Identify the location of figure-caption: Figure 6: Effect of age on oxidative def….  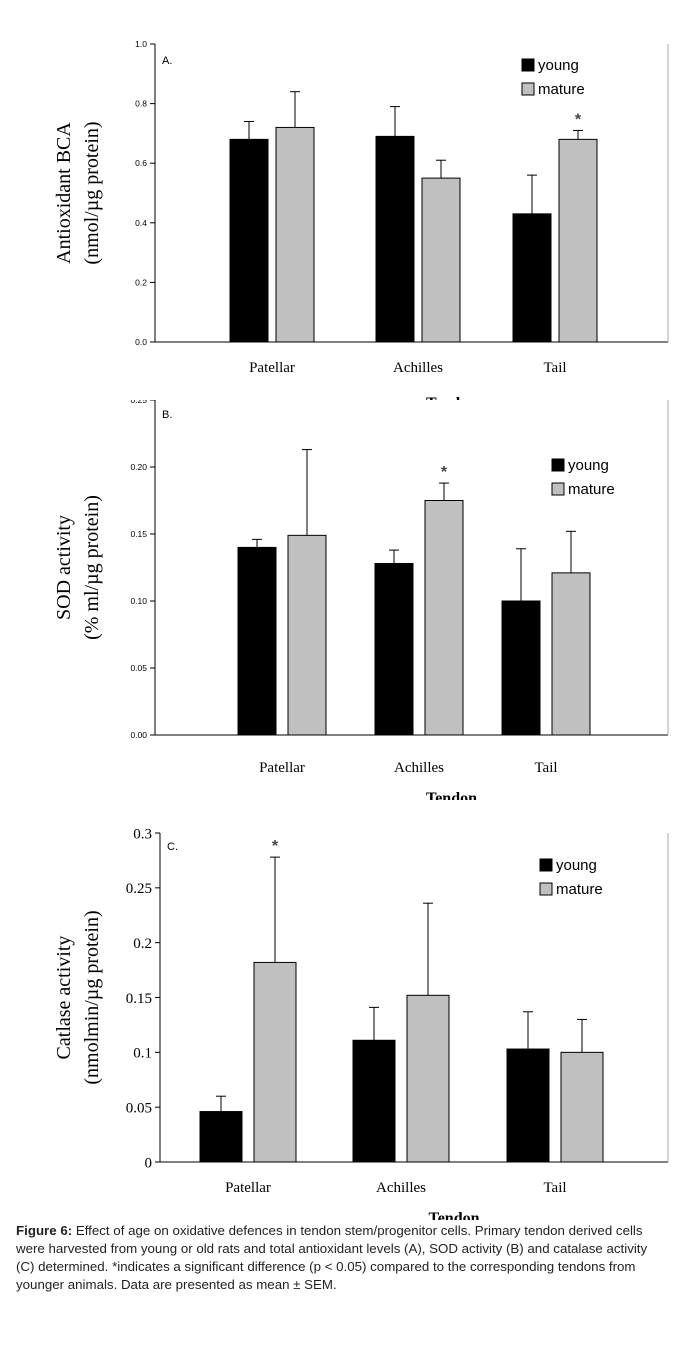
(340, 1258).